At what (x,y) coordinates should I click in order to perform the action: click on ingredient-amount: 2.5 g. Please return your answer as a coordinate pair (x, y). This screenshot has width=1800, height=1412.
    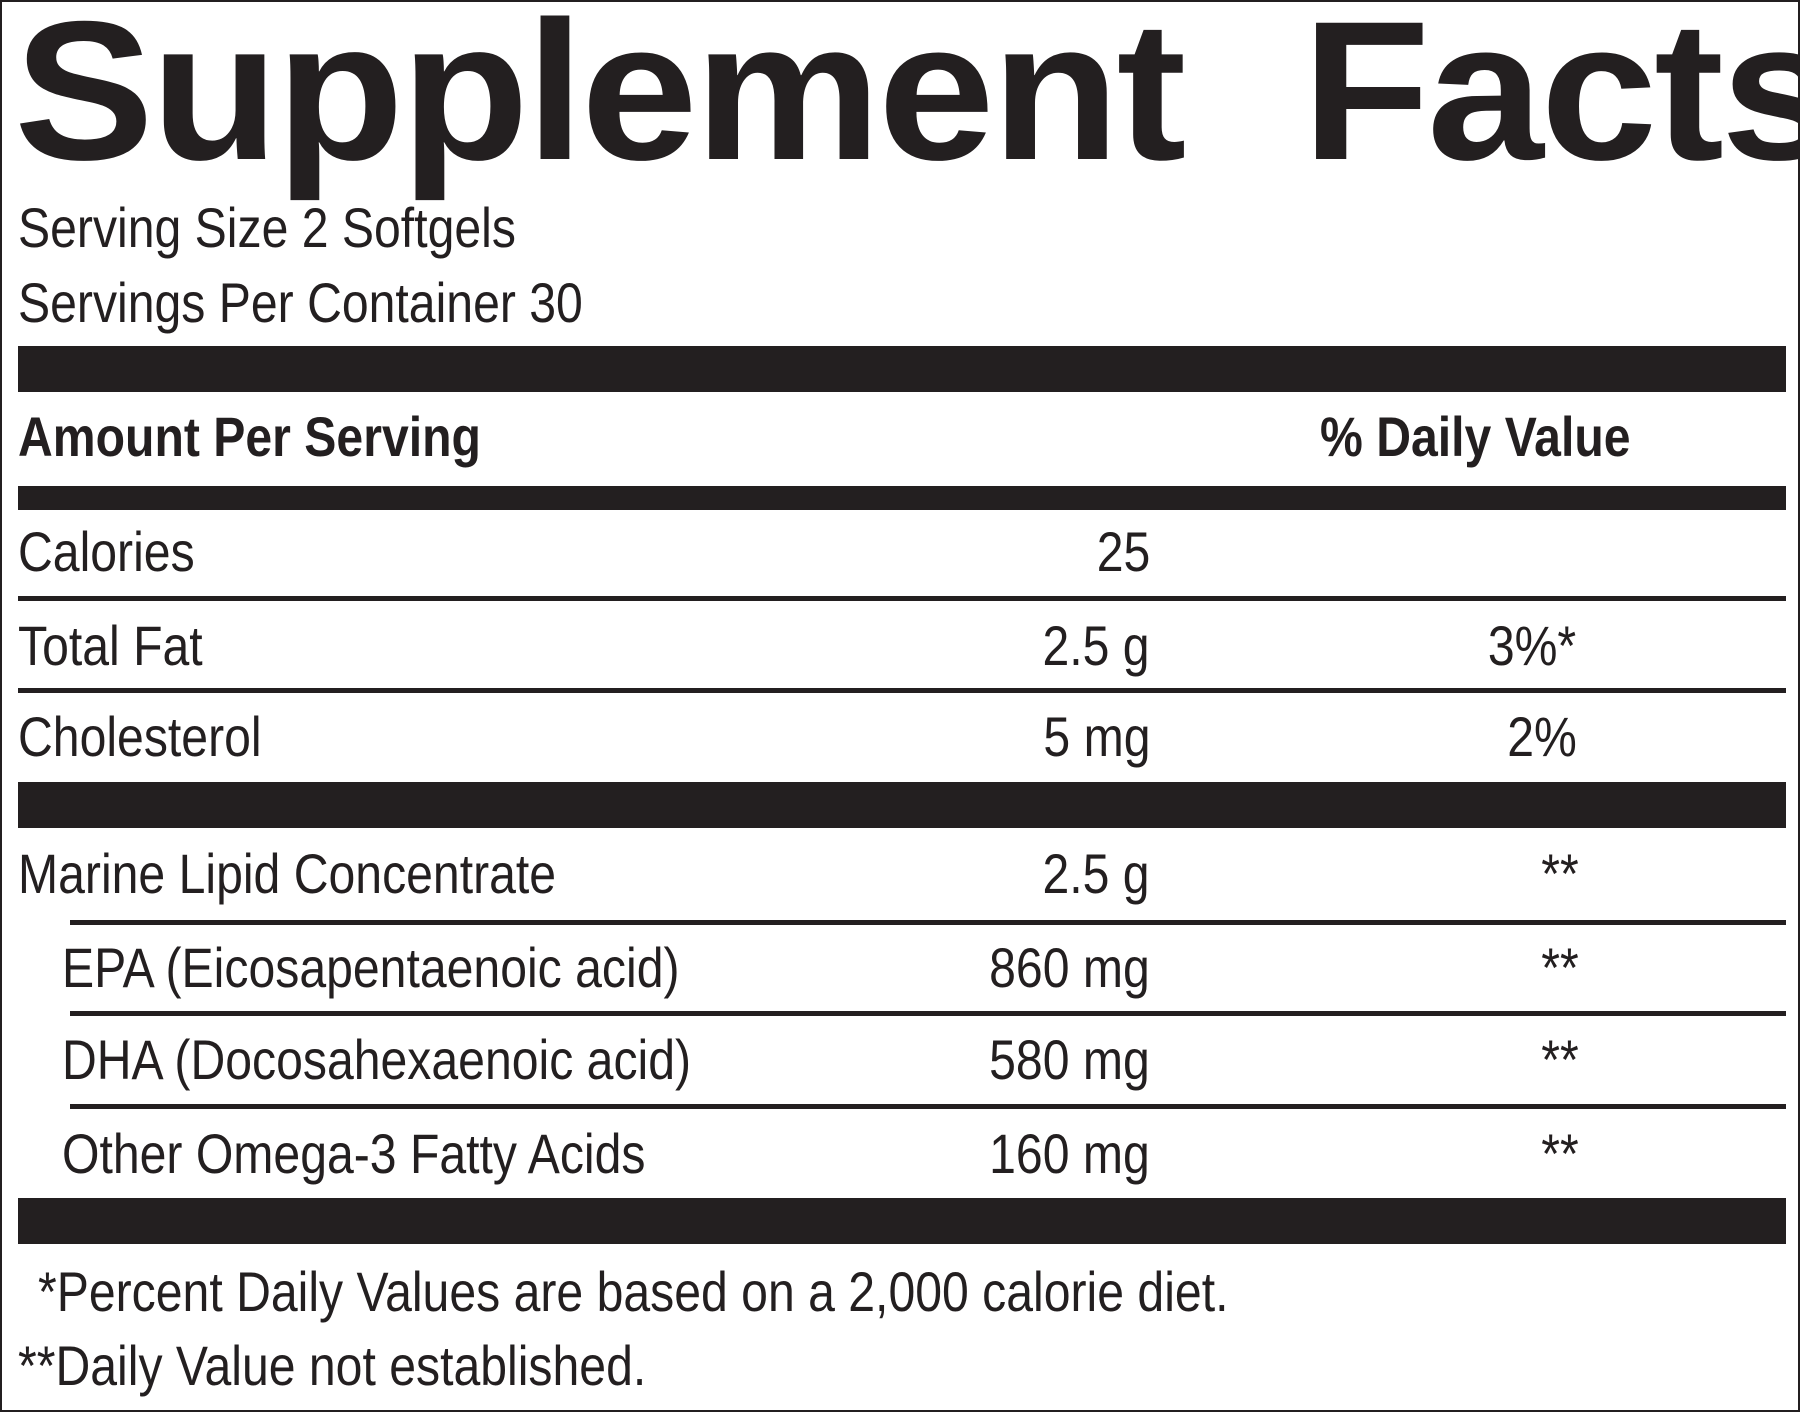
    Looking at the image, I should click on (1096, 873).